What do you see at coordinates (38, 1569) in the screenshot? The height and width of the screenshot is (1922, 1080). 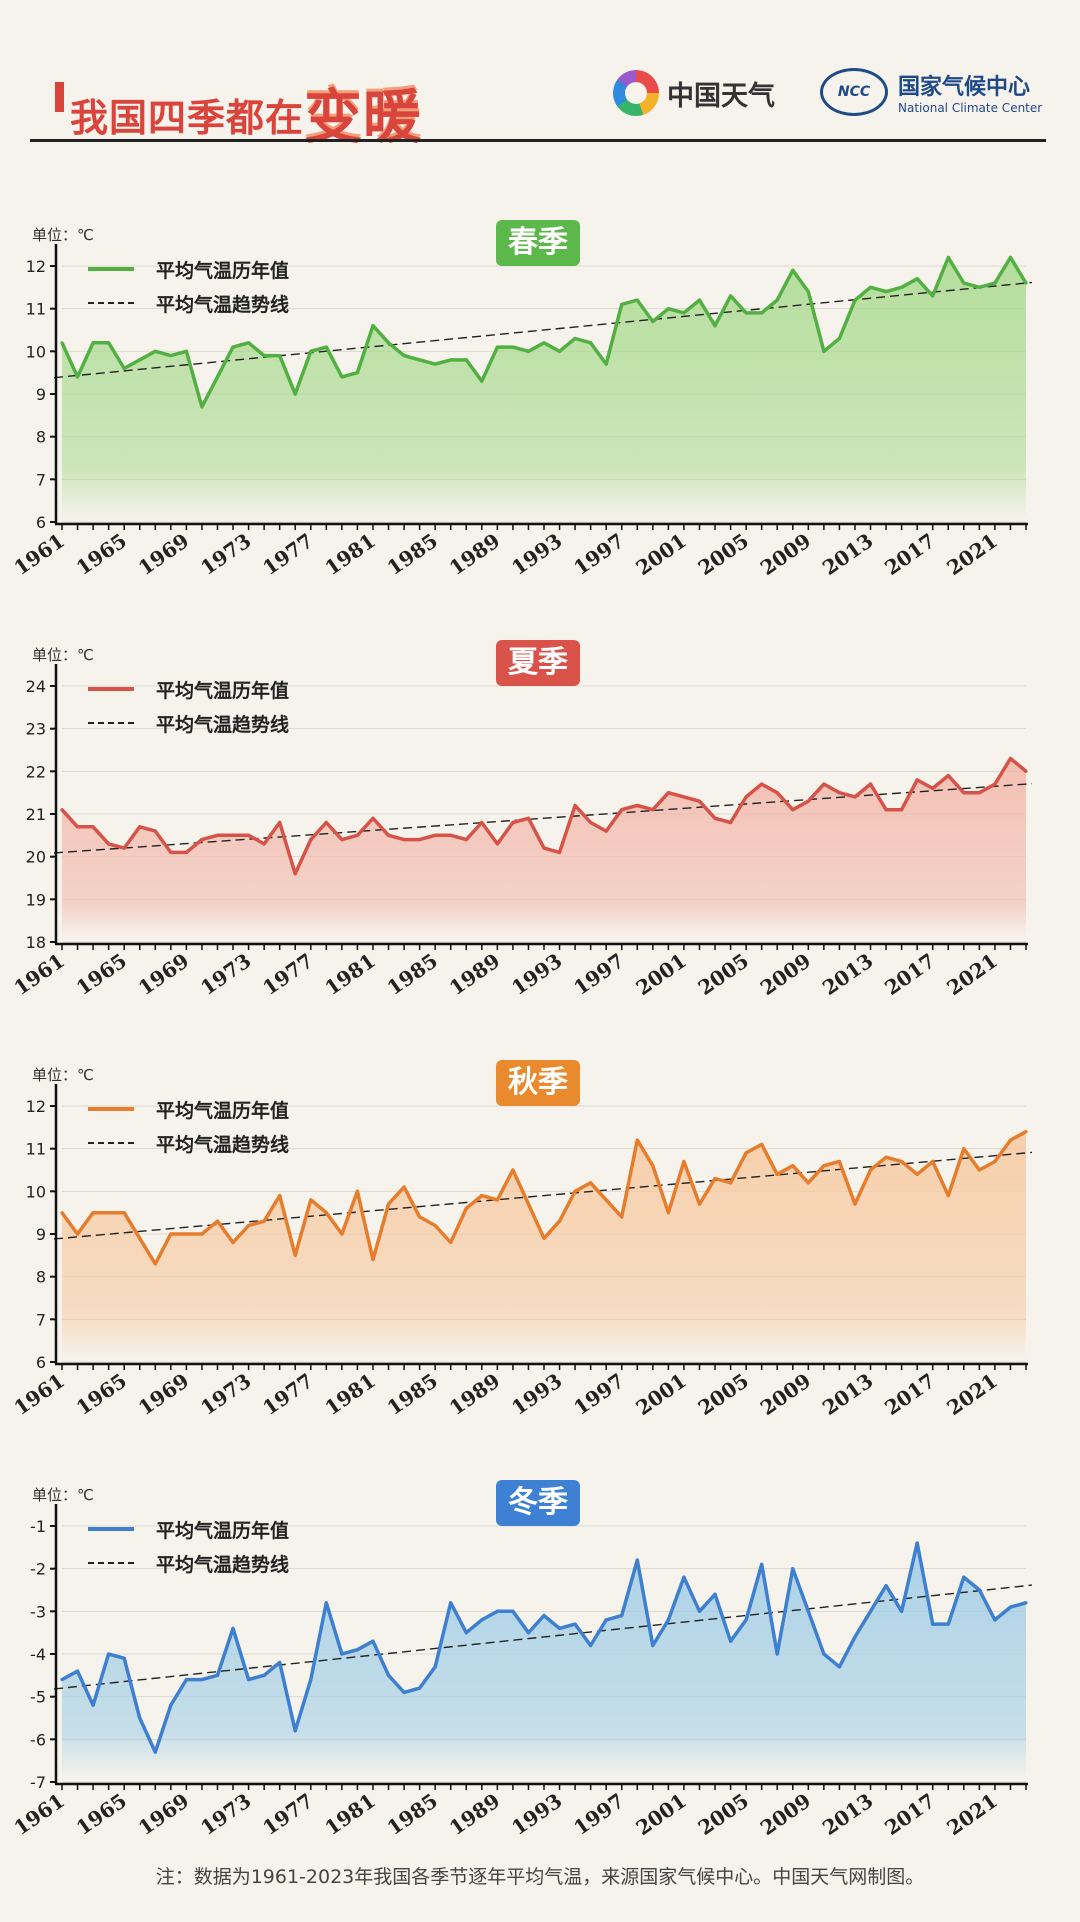 I see `y-tick-label: -2` at bounding box center [38, 1569].